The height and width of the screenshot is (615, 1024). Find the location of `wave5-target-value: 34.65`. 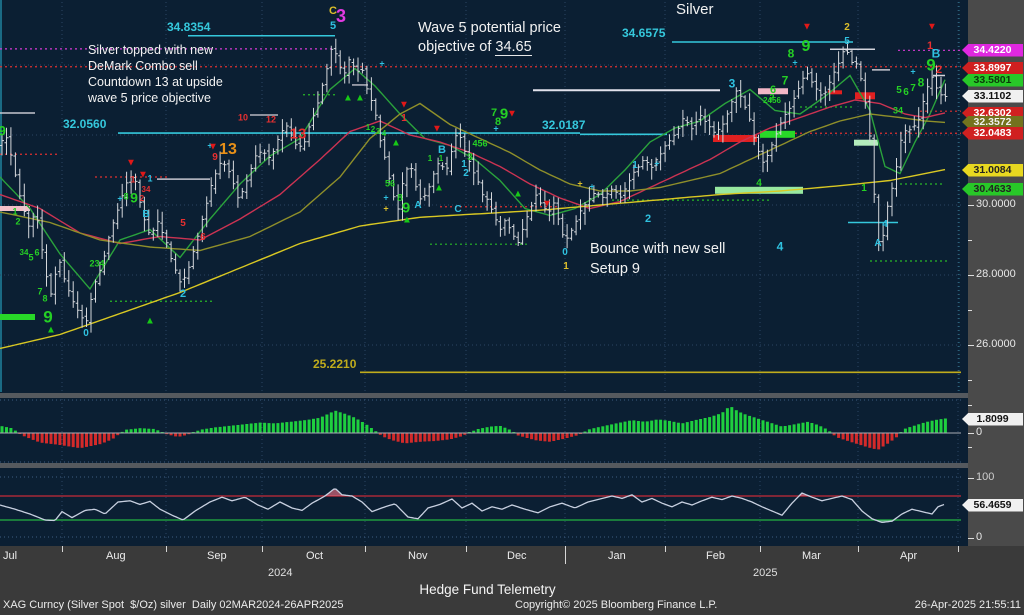

wave5-target-value: 34.65 is located at coordinates (513, 47).